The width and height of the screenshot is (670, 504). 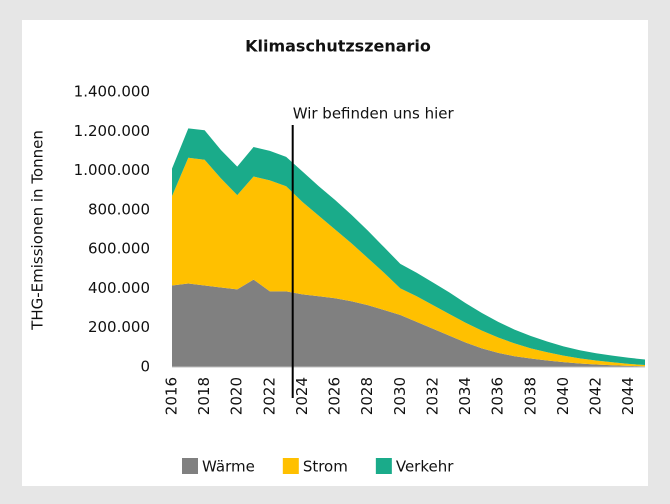 What do you see at coordinates (530, 396) in the screenshot?
I see `x-tick-label: 2038` at bounding box center [530, 396].